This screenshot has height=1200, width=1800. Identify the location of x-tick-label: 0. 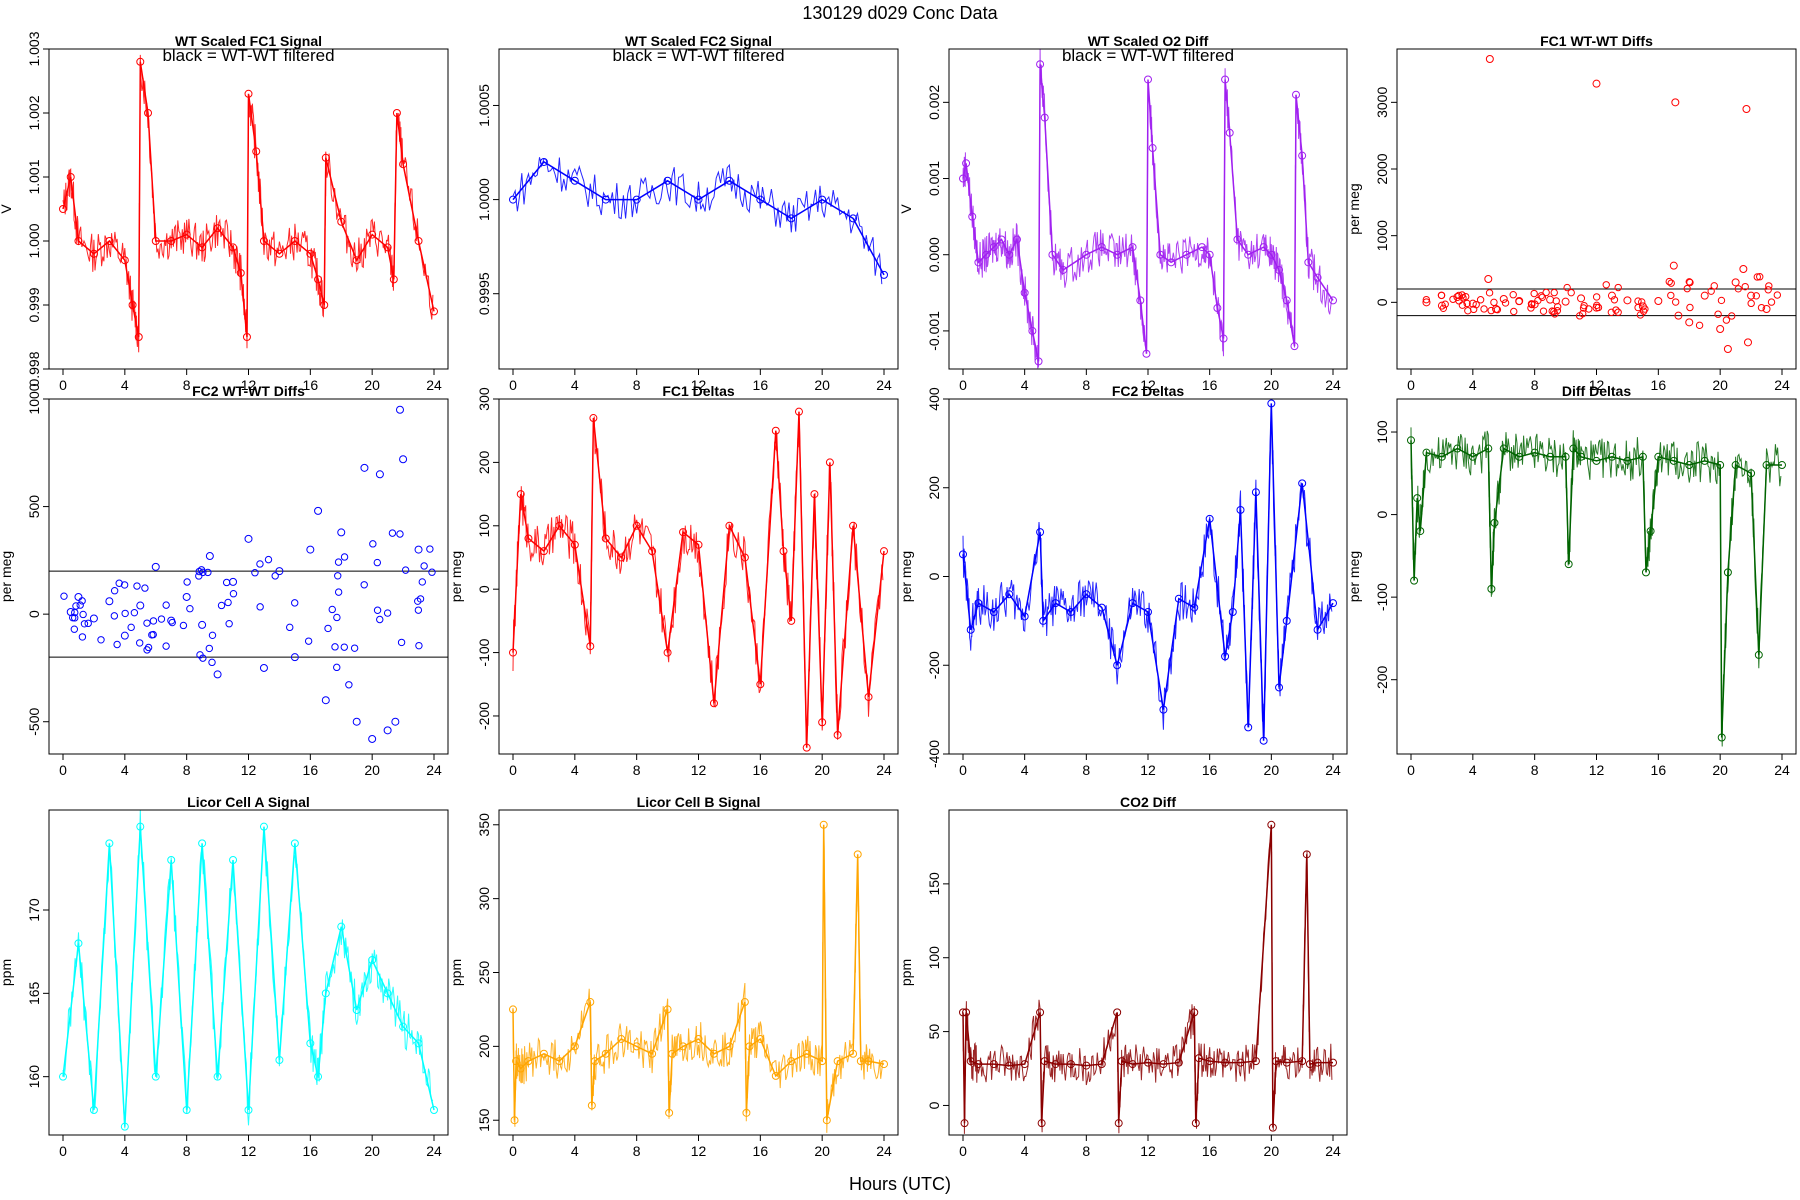
(963, 770).